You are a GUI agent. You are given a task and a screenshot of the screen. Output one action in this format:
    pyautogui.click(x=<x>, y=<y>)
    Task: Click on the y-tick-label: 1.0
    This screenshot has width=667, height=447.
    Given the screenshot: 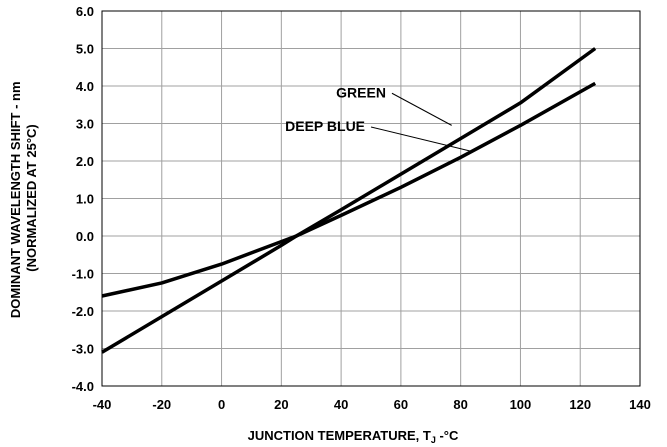 What is the action you would take?
    pyautogui.click(x=85, y=199)
    